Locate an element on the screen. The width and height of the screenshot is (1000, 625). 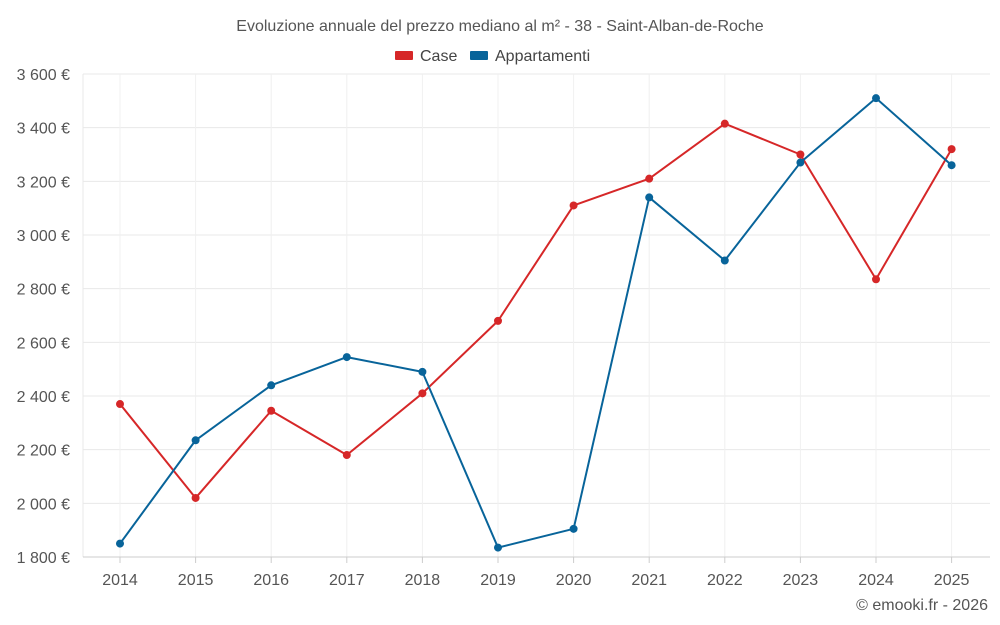
x-tick-label: 2019 is located at coordinates (498, 580).